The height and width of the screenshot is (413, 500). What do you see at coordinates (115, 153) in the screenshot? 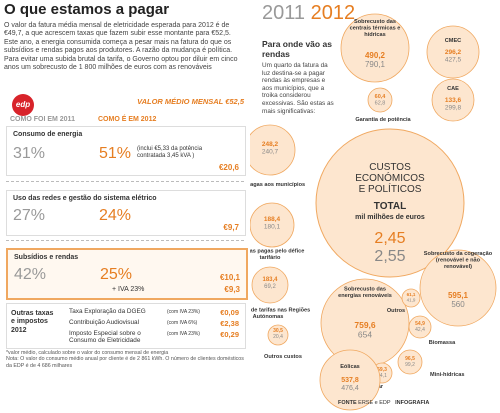
I see `pct-2012: 51%` at bounding box center [115, 153].